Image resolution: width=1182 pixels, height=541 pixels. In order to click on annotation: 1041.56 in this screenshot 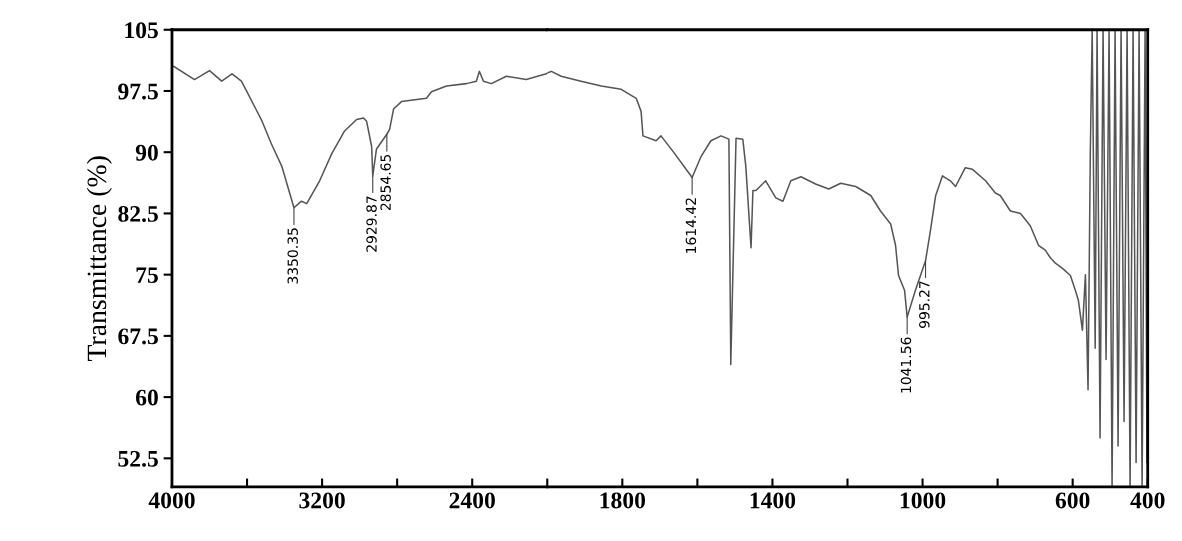, I will do `click(906, 365)`.